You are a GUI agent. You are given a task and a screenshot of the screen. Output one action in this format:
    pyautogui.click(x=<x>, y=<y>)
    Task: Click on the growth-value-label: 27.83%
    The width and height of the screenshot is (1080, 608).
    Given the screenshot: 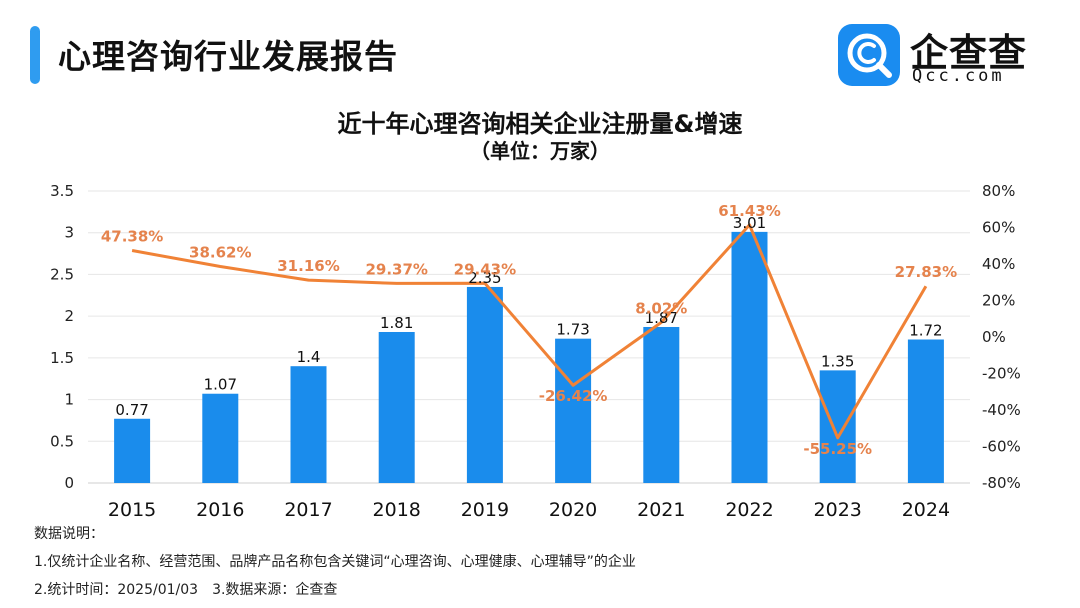 What is the action you would take?
    pyautogui.click(x=926, y=272)
    